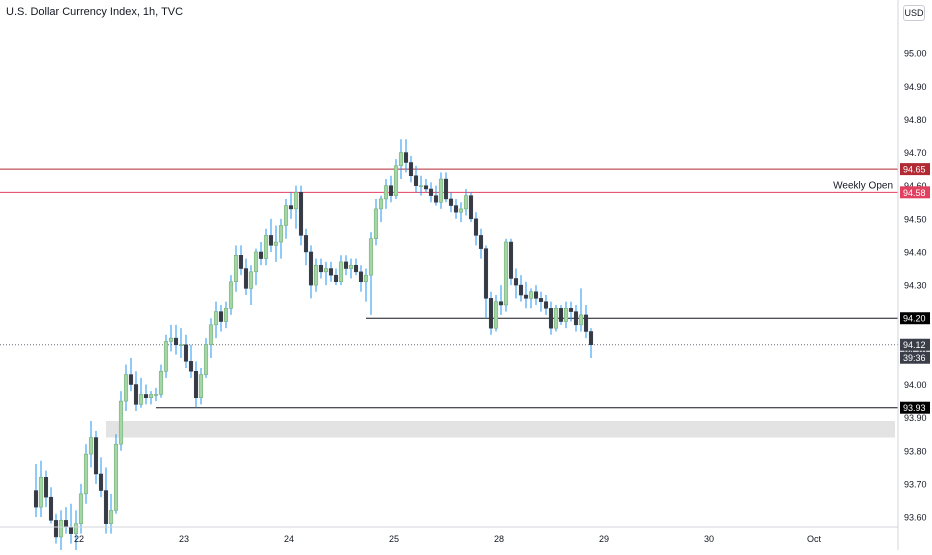 This screenshot has width=932, height=555. What do you see at coordinates (863, 185) in the screenshot?
I see `level-line-text: Weekly Open` at bounding box center [863, 185].